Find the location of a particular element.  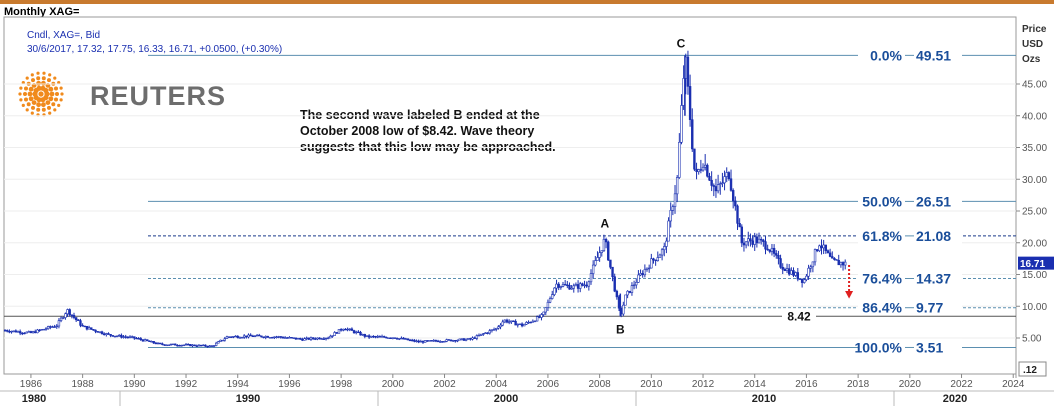

x-tick-label: 2002 is located at coordinates (444, 384).